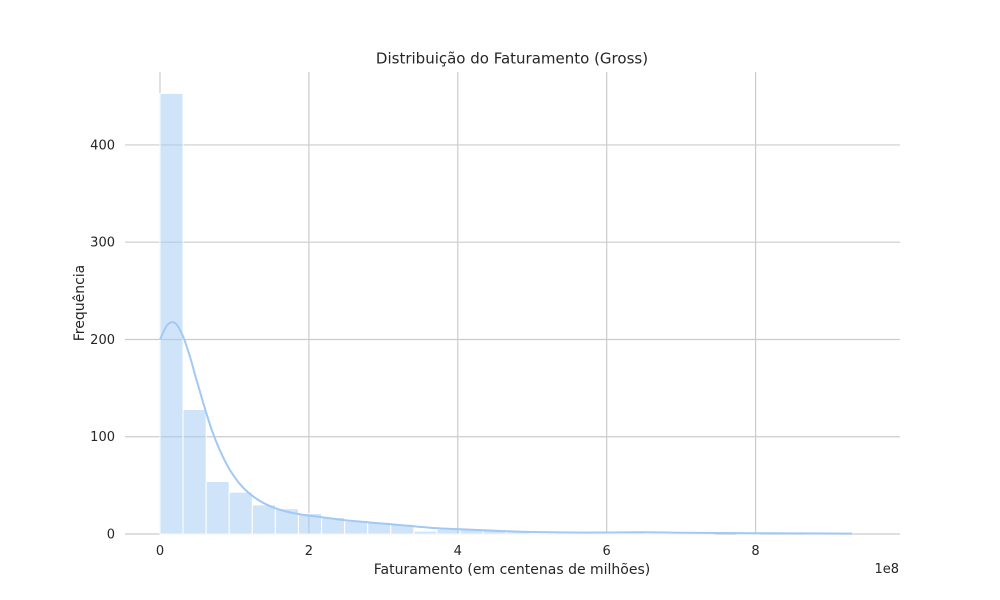  Describe the element at coordinates (102, 145) in the screenshot. I see `y-tick-label-4: 400` at that location.